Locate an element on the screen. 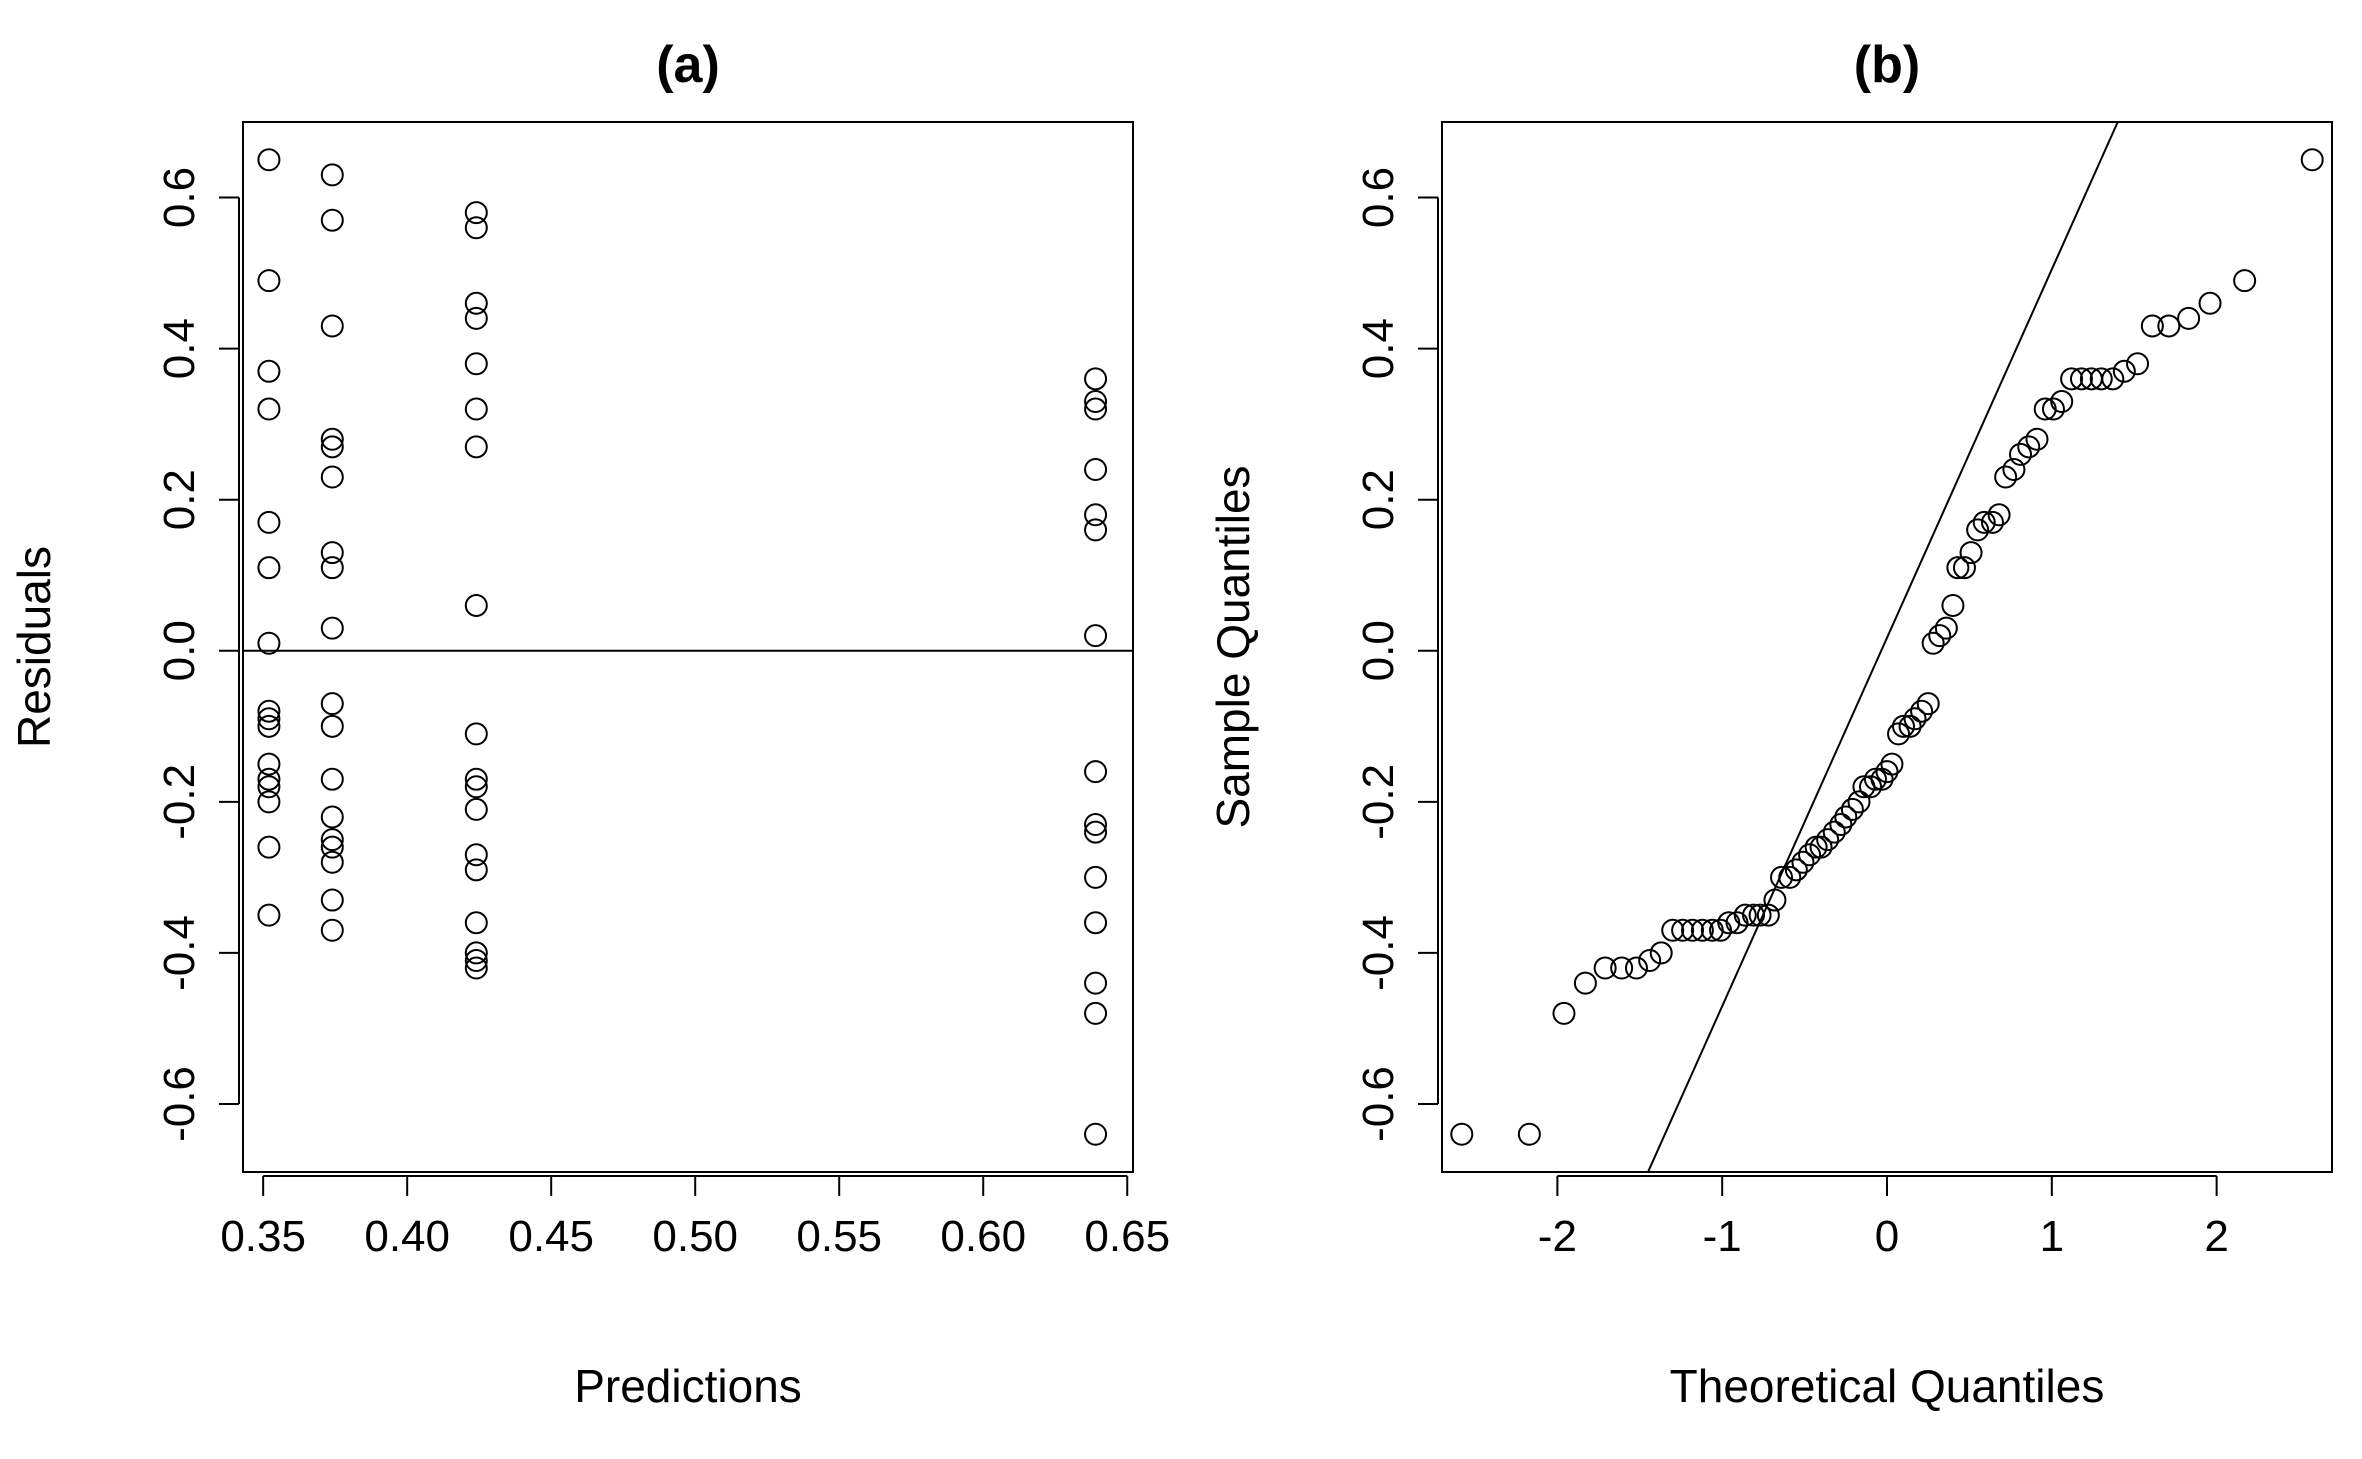 The width and height of the screenshot is (2362, 1459). panel-a-x-axis: 0.35 0.40 0.45 0.50 0.55 0.60 0.65 is located at coordinates (695, 1218).